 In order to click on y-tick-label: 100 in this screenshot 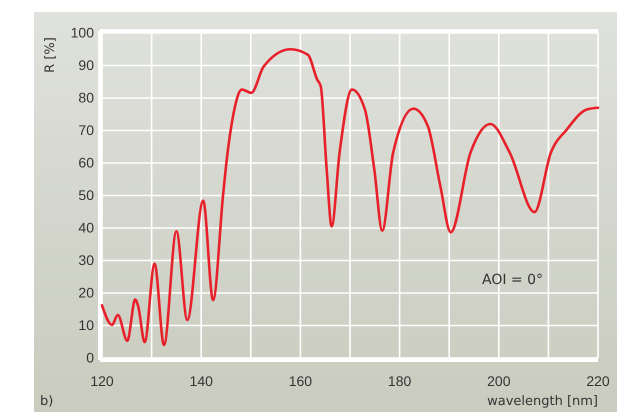, I will do `click(82, 32)`.